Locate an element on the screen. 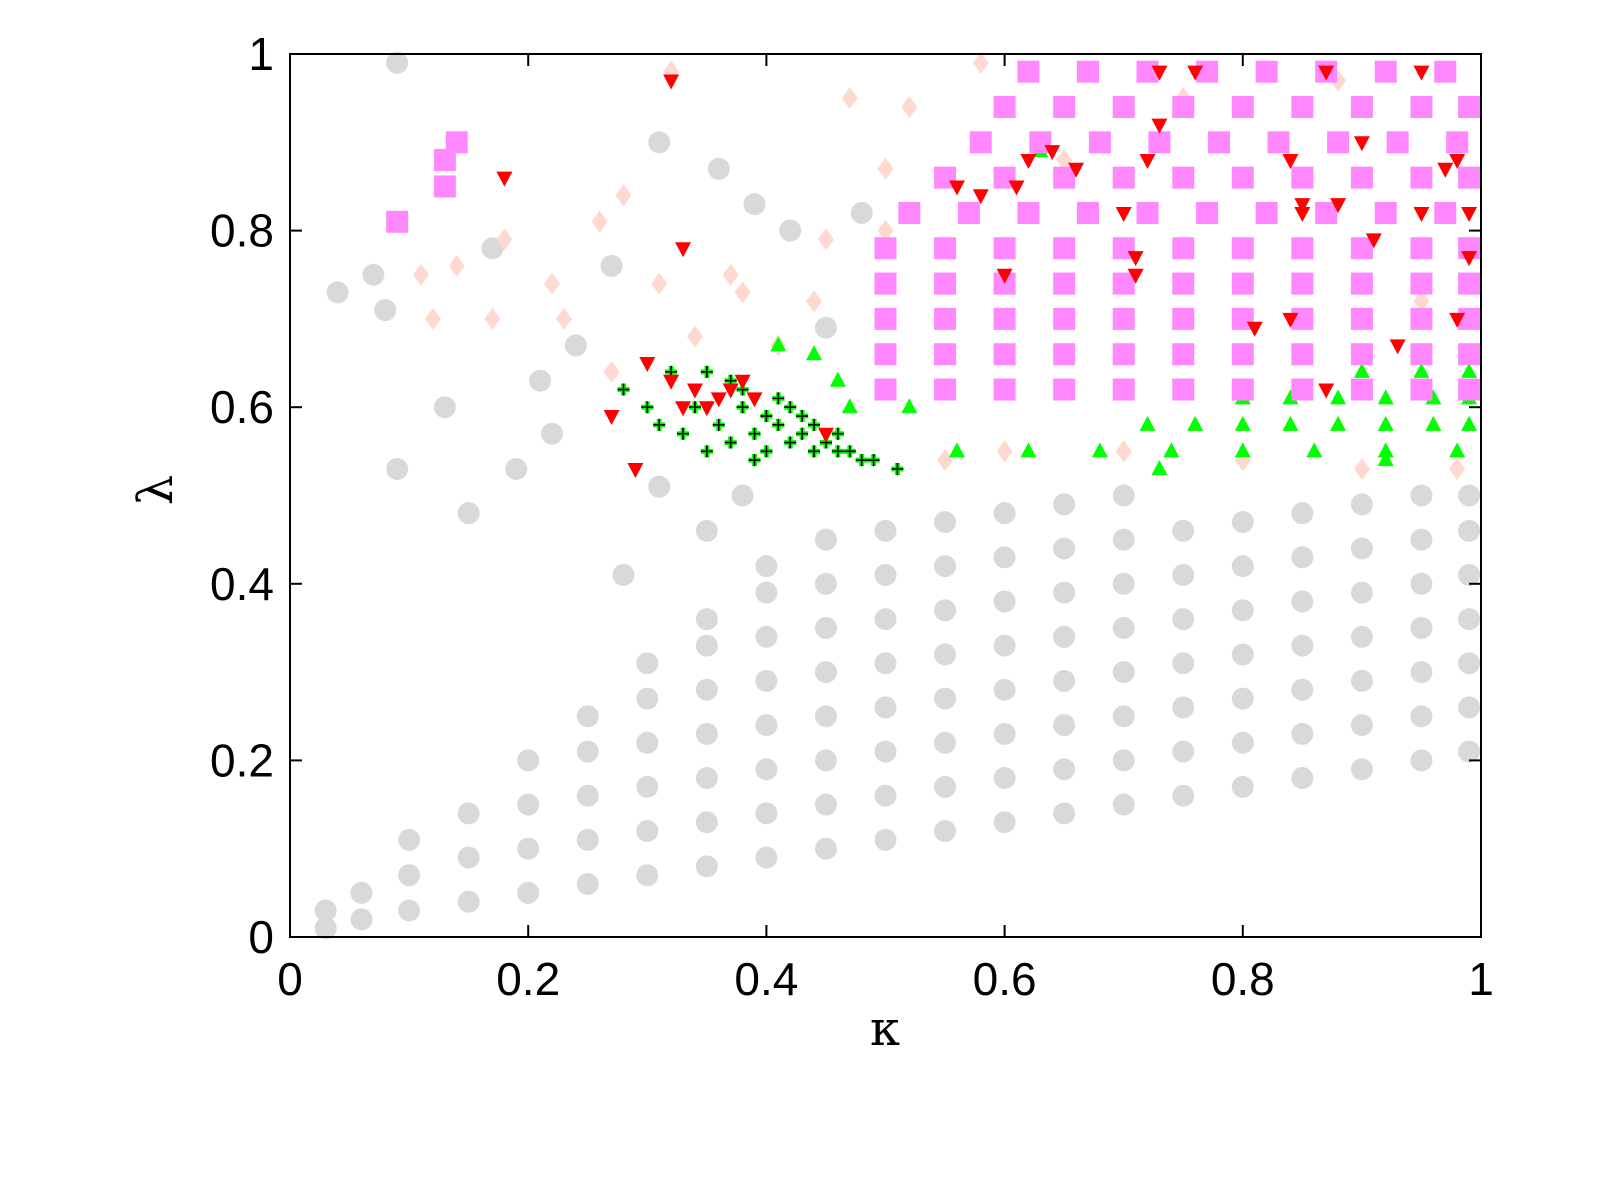 Image resolution: width=1600 pixels, height=1203 pixels. y-tick-label: 0.2 is located at coordinates (242, 760).